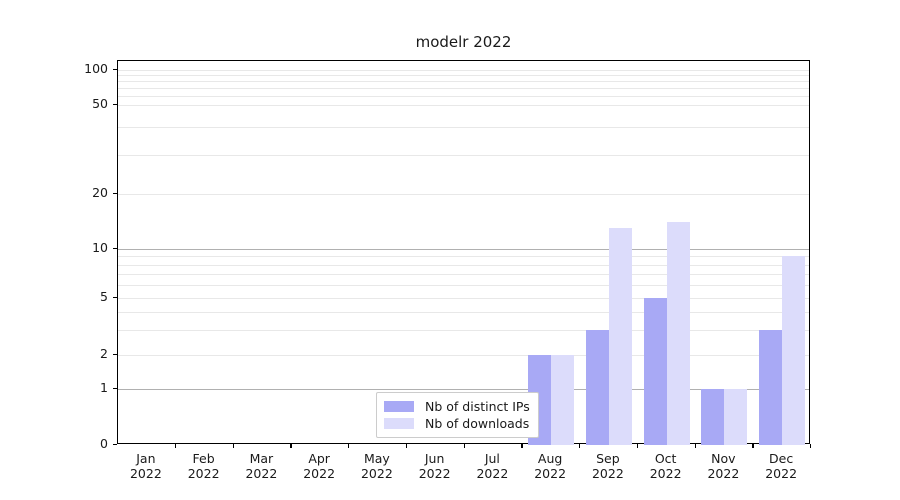 This screenshot has height=500, width=900. Describe the element at coordinates (723, 458) in the screenshot. I see `x-tick-month: Nov` at that location.